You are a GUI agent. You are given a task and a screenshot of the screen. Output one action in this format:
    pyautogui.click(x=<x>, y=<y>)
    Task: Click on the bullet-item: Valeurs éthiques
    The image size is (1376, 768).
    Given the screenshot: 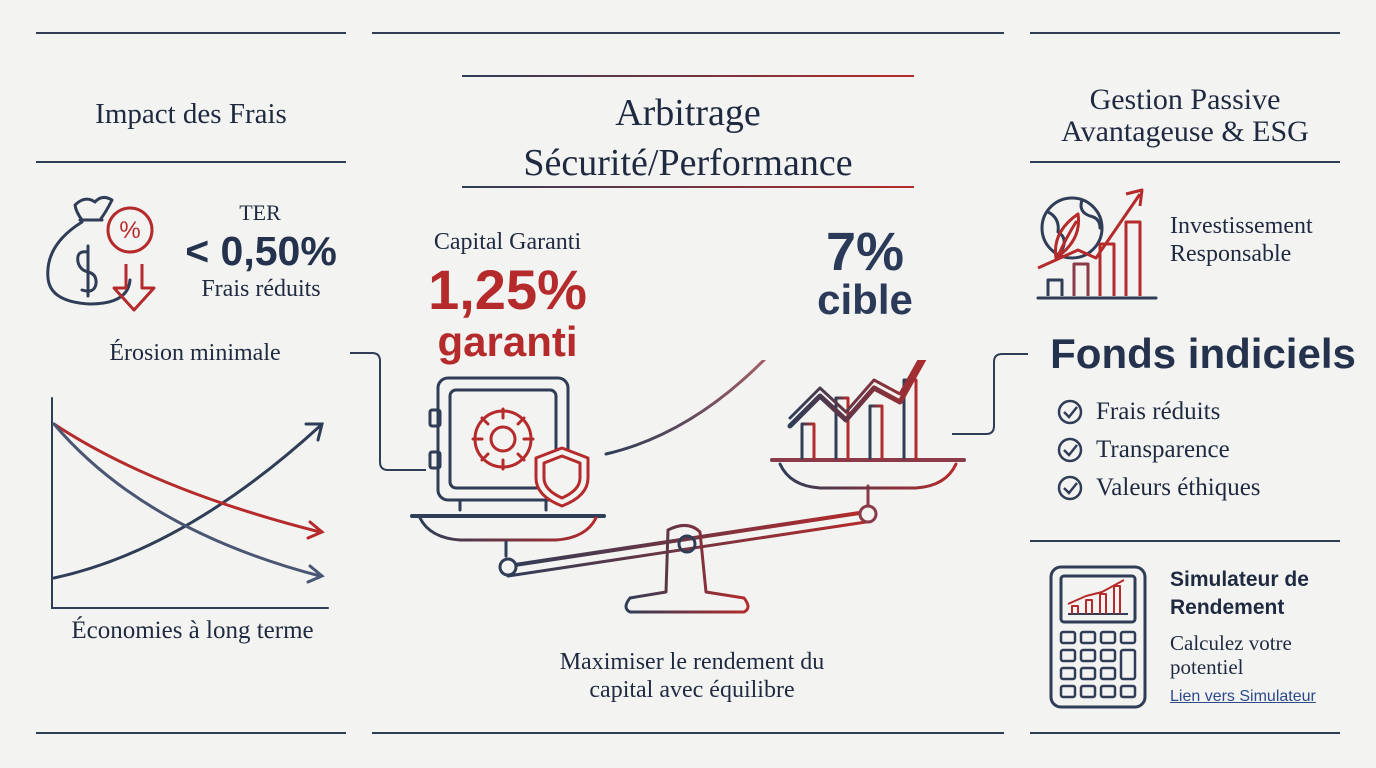 What is the action you would take?
    pyautogui.click(x=1206, y=488)
    